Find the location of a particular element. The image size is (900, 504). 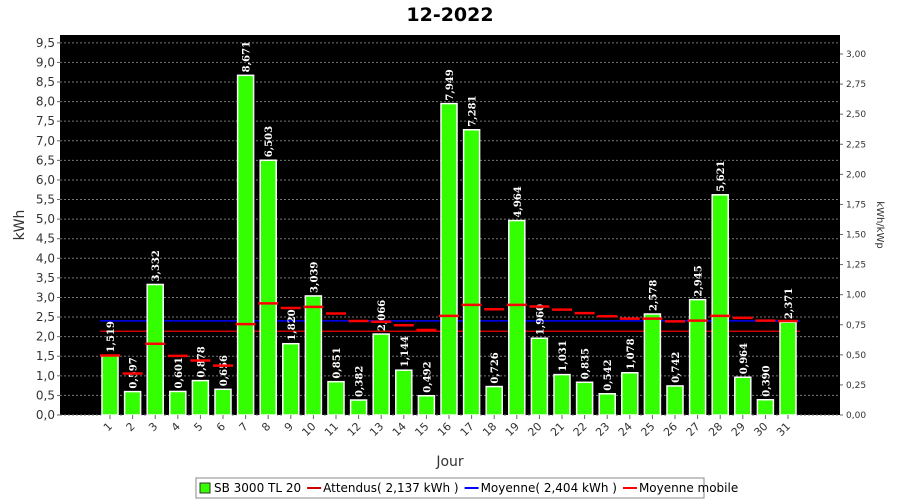

legend is located at coordinates (450, 488).